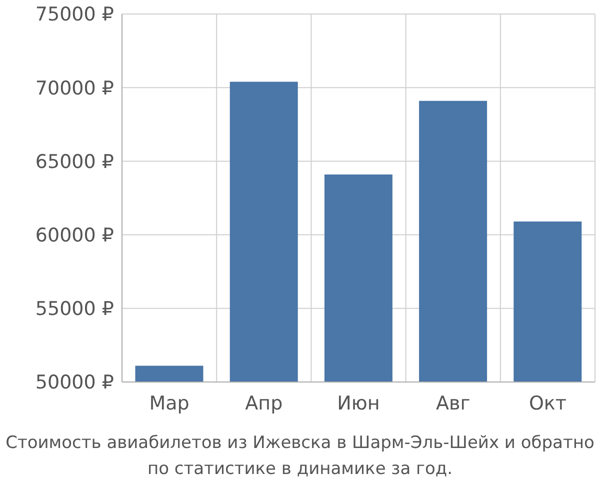 This screenshot has height=500, width=600. I want to click on x-tick-label: Окт, so click(547, 403).